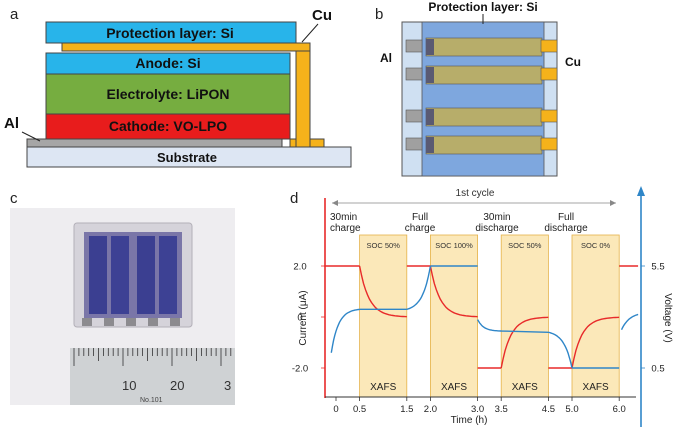  I want to click on x-tick-label: 2.0, so click(430, 409).